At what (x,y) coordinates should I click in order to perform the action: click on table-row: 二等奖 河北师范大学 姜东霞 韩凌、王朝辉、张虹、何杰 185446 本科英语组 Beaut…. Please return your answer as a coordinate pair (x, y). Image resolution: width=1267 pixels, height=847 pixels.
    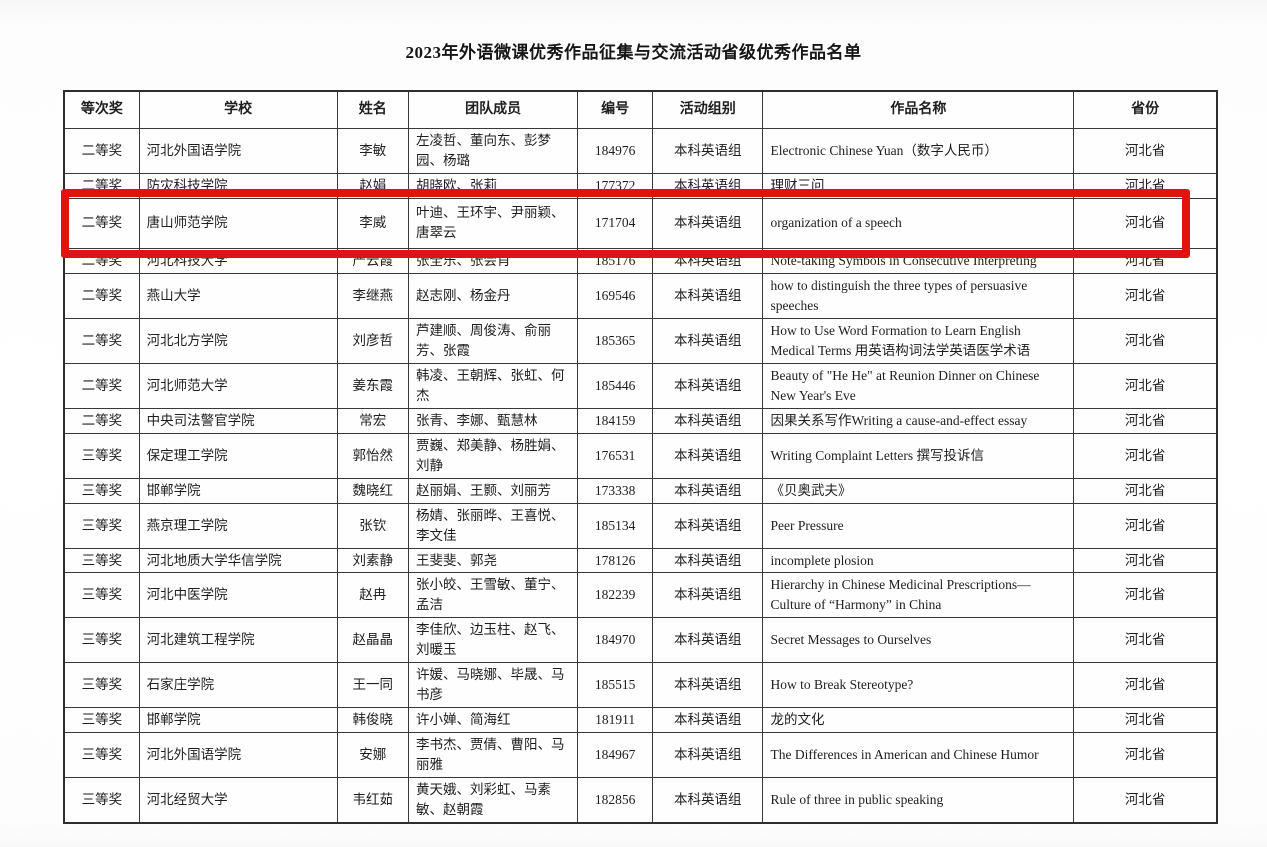
    Looking at the image, I should click on (640, 385).